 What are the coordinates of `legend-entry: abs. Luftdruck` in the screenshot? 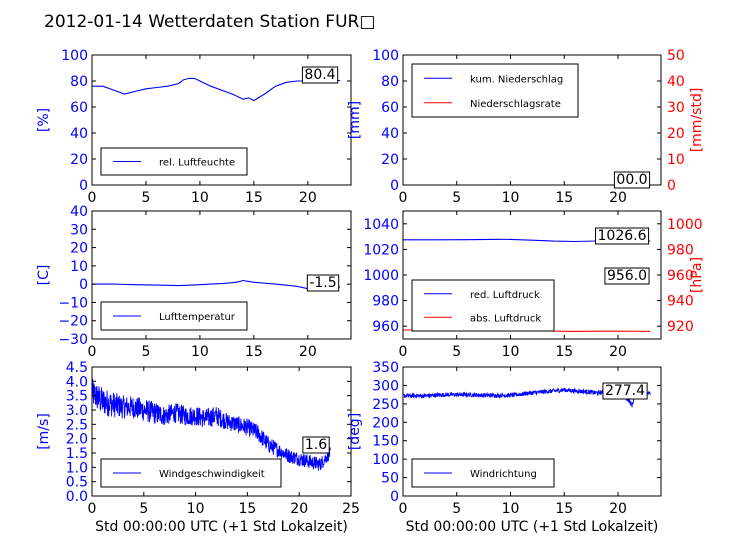 It's located at (505, 318).